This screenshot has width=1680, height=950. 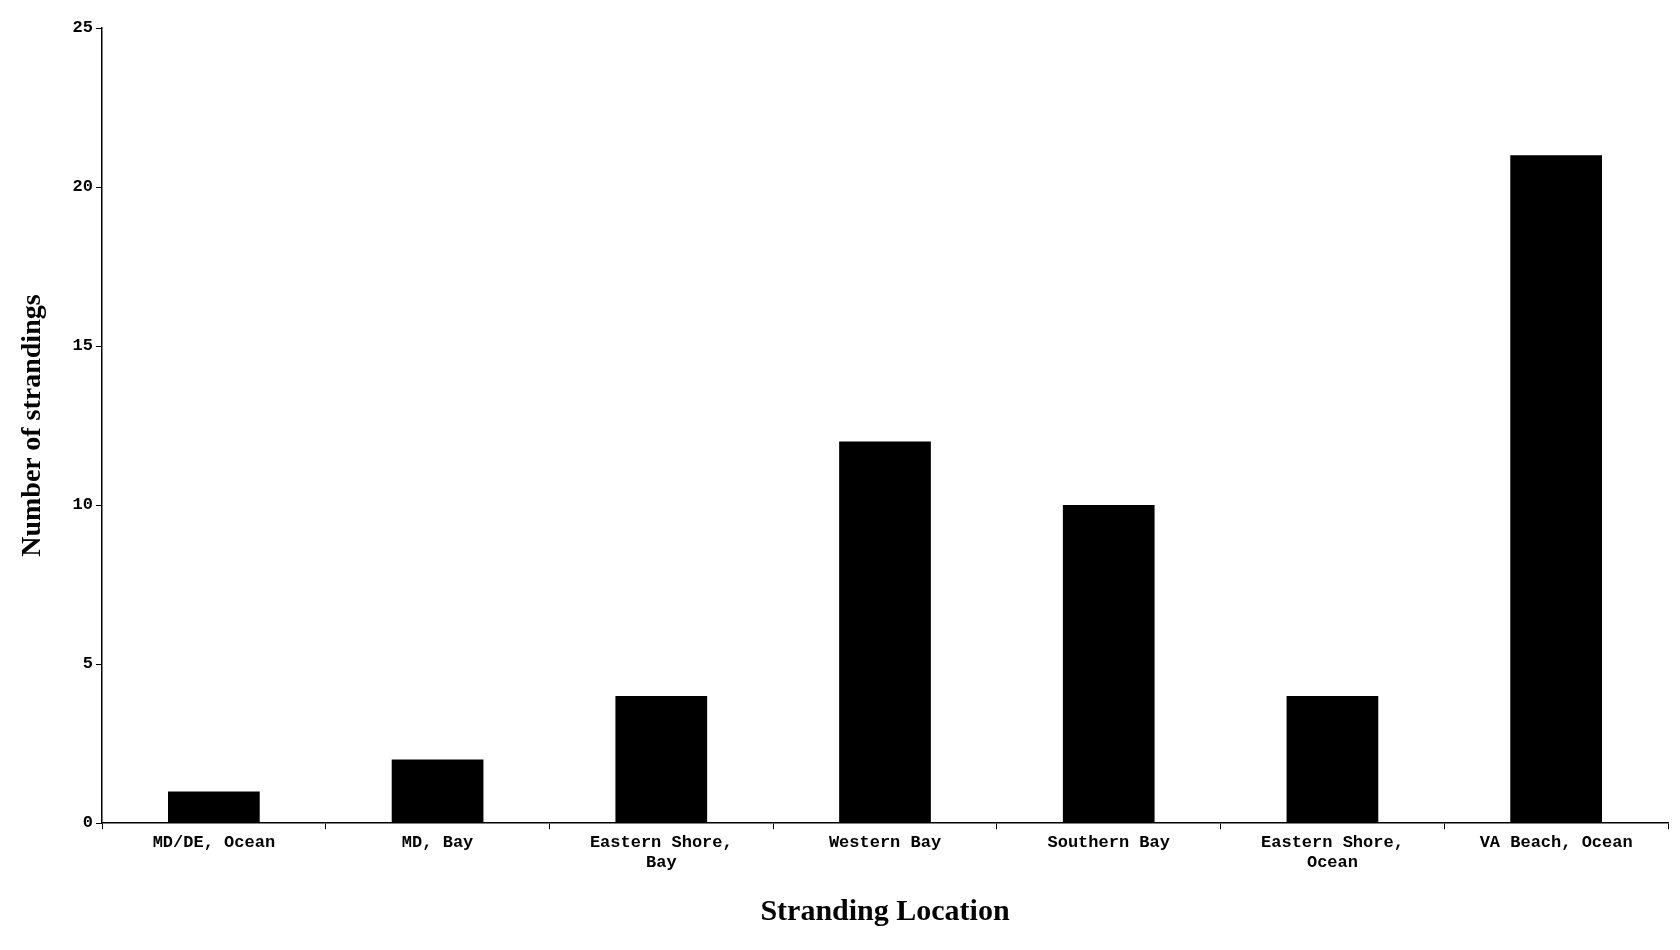 I want to click on x-tick-label: VA Beach, Ocean, so click(x=1556, y=842).